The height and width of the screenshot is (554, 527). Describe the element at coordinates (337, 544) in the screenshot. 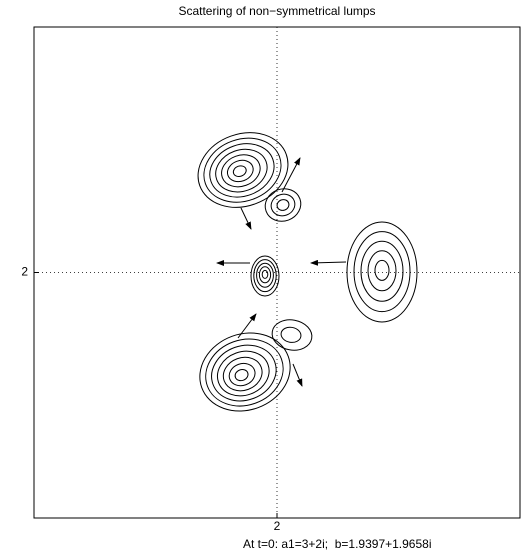

I see `x-axis-label: At t=0: a1=3+2i; b=1.9397+1.9658i` at that location.